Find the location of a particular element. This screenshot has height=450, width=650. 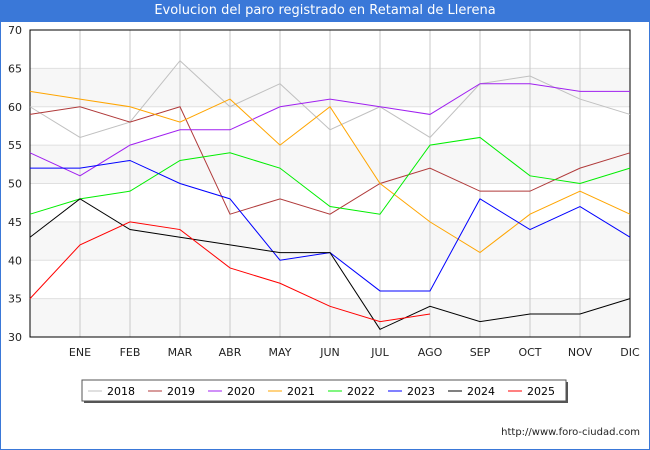

legend-label: 2025 is located at coordinates (541, 391).